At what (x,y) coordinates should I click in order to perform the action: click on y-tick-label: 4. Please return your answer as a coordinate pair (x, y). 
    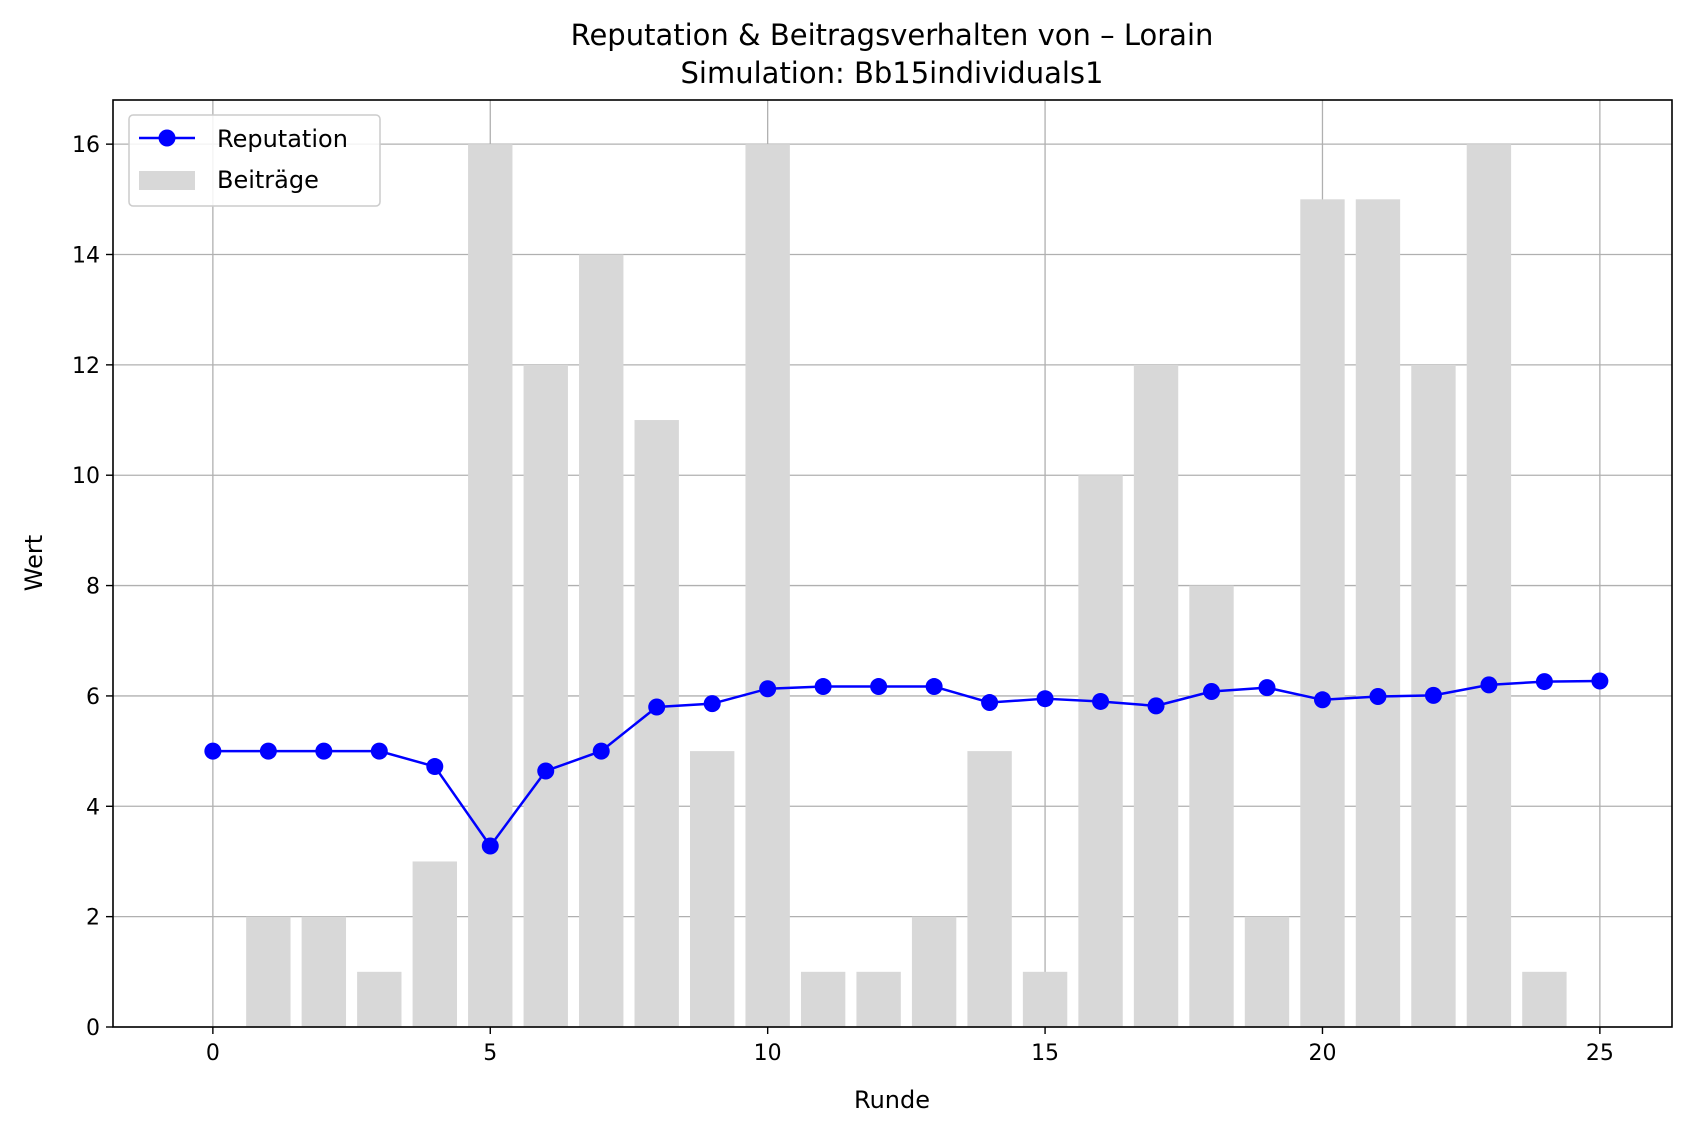
    Looking at the image, I should click on (93, 807).